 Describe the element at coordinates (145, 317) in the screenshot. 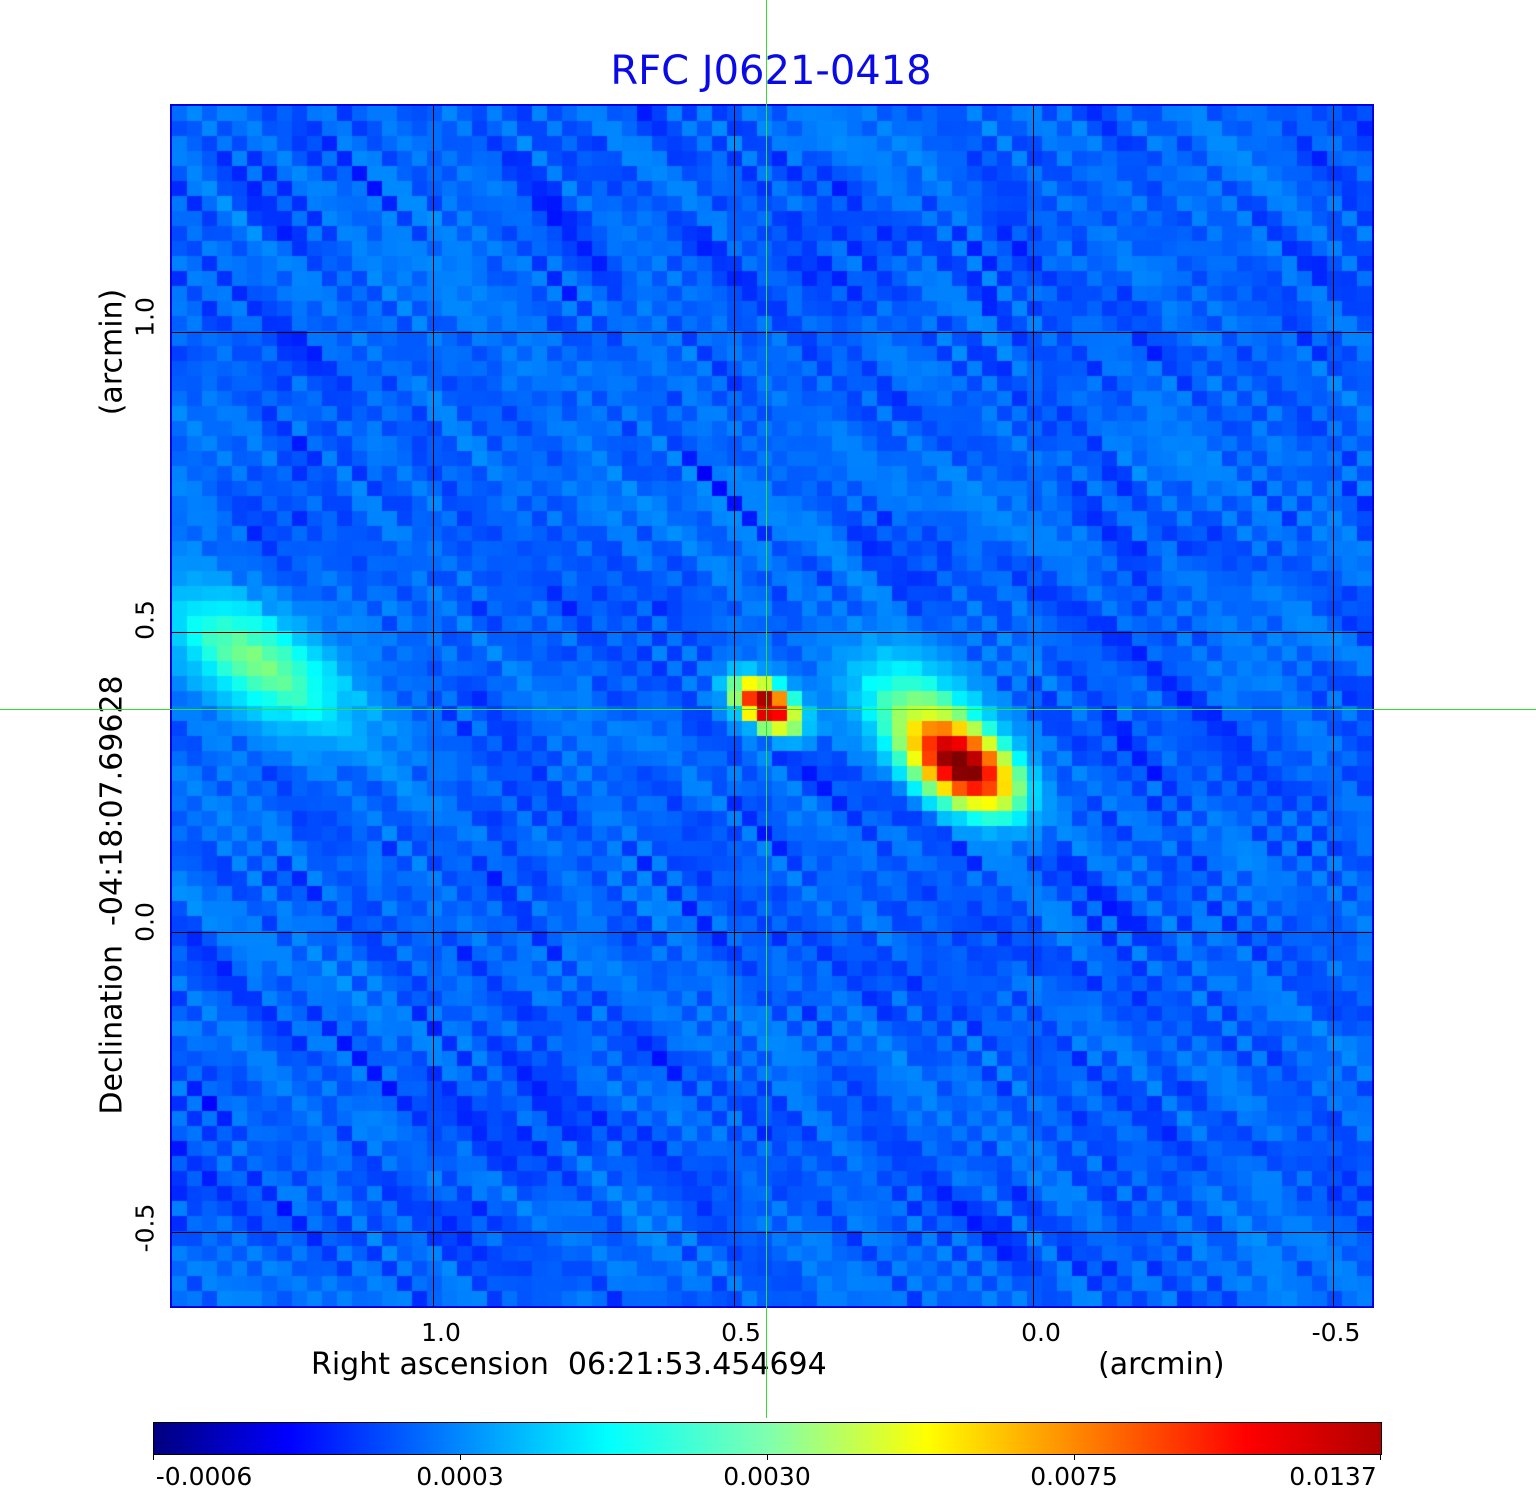

I see `y-tick-label: 1.0` at that location.